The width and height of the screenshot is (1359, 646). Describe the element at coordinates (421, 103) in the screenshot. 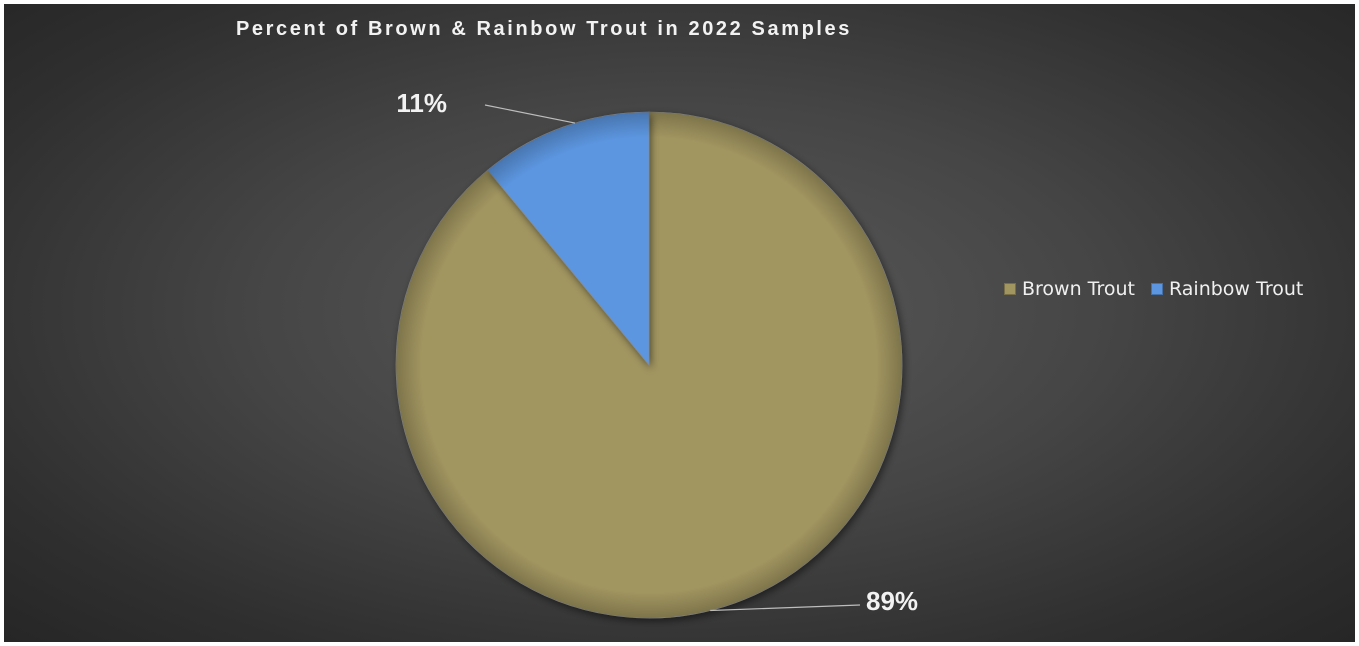

I see `data-label-rainbow-trout: 11%` at that location.